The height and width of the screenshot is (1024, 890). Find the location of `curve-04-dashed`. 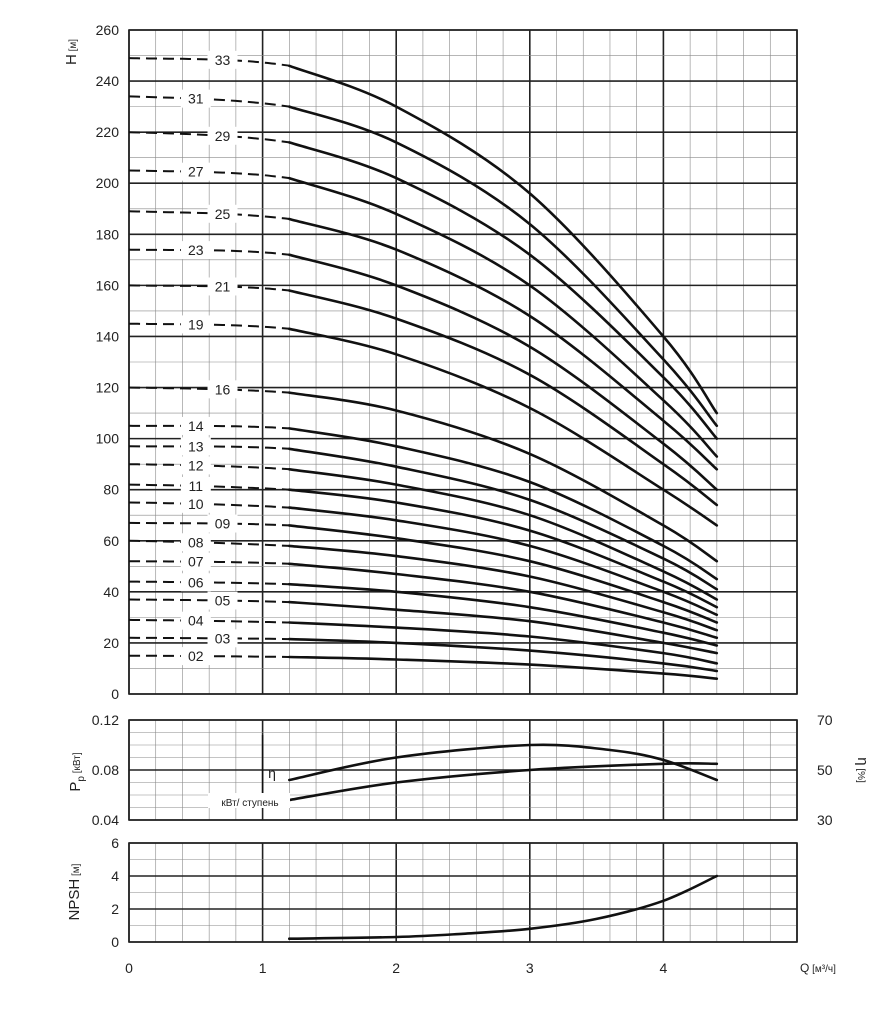

curve-04-dashed is located at coordinates (209, 621).